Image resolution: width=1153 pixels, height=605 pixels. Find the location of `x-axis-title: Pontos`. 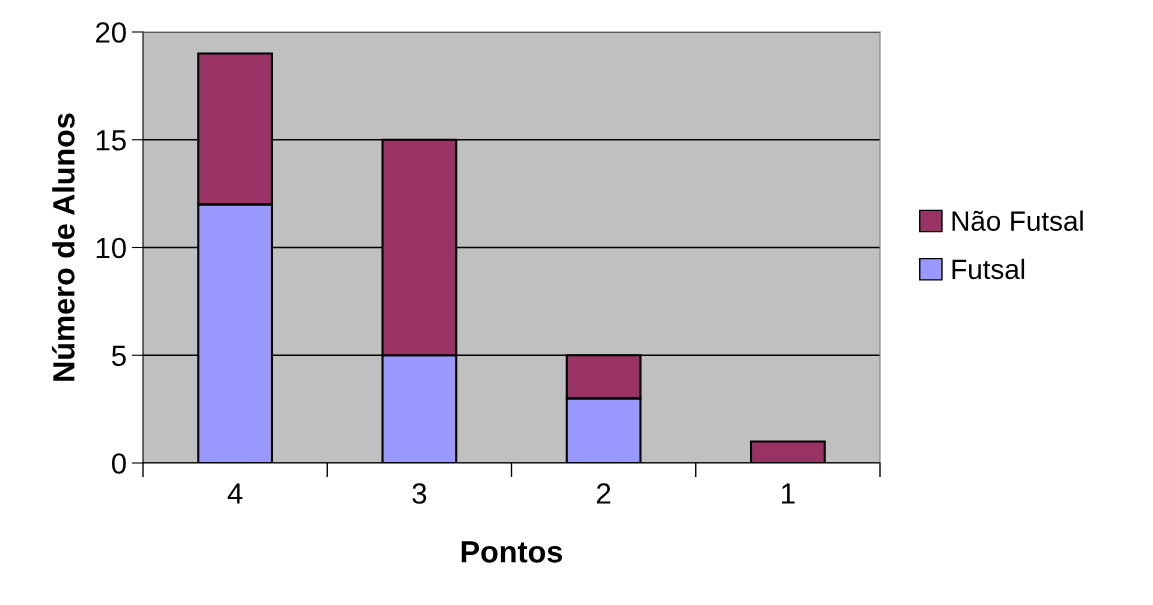

x-axis-title: Pontos is located at coordinates (512, 552).